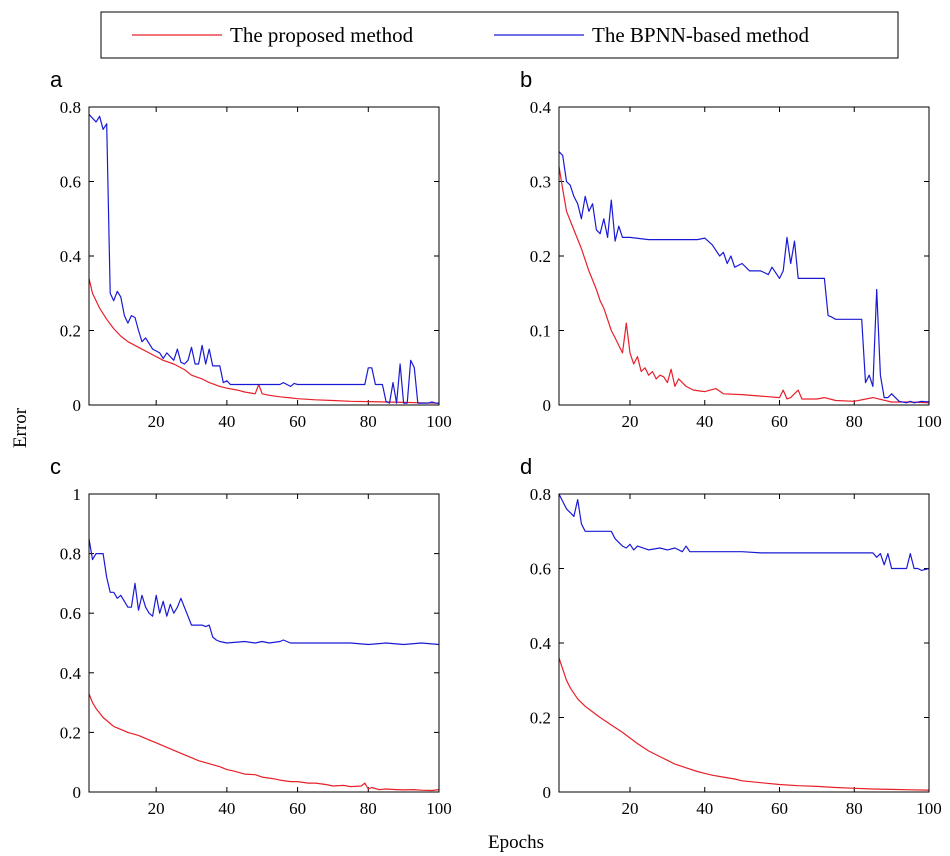 The image size is (950, 856). I want to click on y-axis-title: Error, so click(20, 427).